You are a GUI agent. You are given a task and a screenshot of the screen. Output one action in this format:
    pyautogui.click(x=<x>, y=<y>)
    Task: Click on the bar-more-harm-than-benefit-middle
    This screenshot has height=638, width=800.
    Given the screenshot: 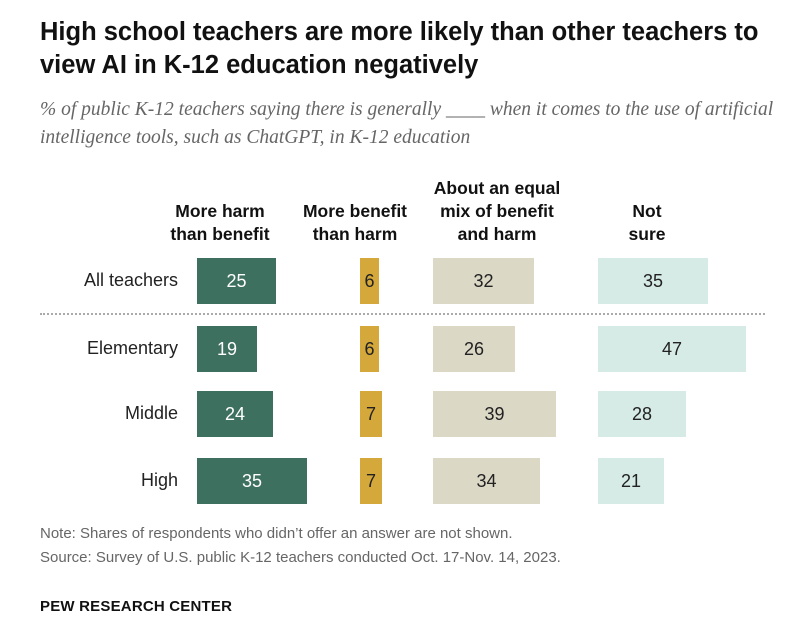 What is the action you would take?
    pyautogui.click(x=235, y=414)
    